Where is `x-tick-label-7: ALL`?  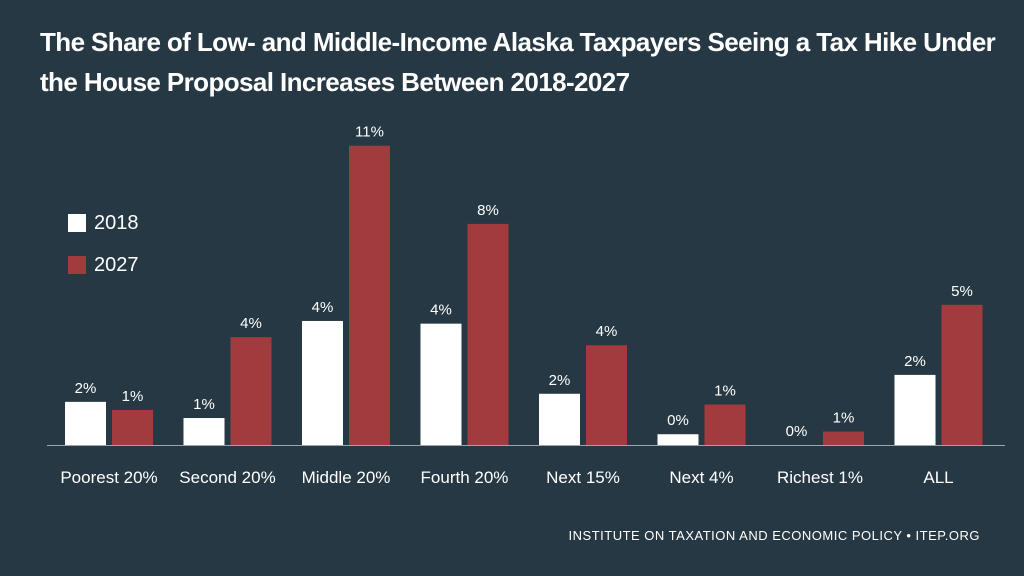 x-tick-label-7: ALL is located at coordinates (938, 477).